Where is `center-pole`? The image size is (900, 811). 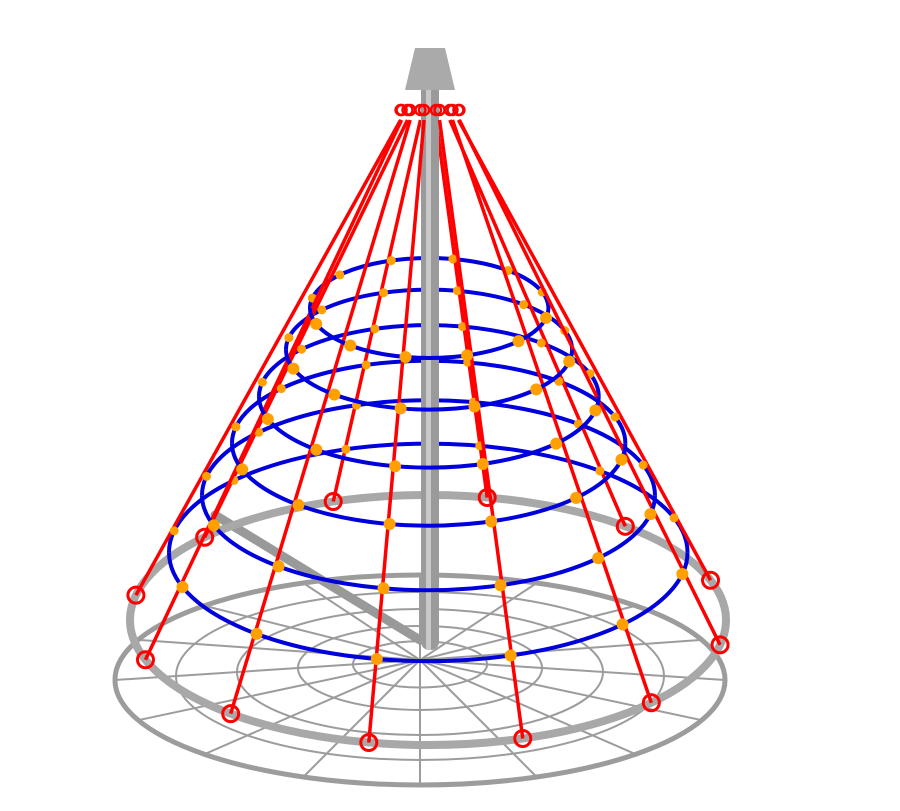 center-pole is located at coordinates (430, 349).